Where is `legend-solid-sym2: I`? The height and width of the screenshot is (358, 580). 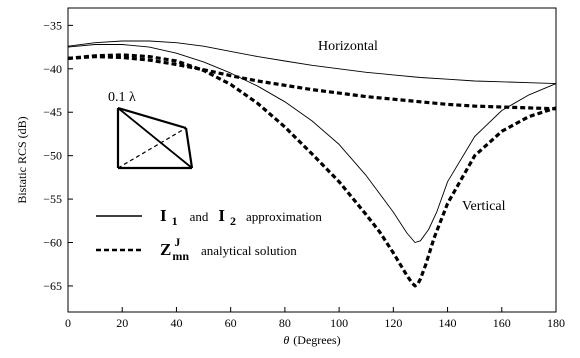
legend-solid-sym2: I is located at coordinates (221, 215).